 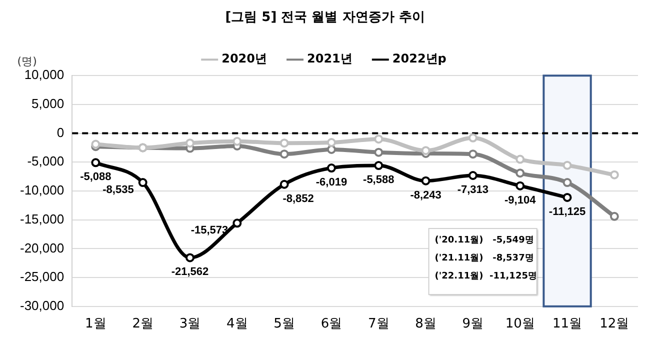 What do you see at coordinates (190, 324) in the screenshot?
I see `x-tick-label: 3월` at bounding box center [190, 324].